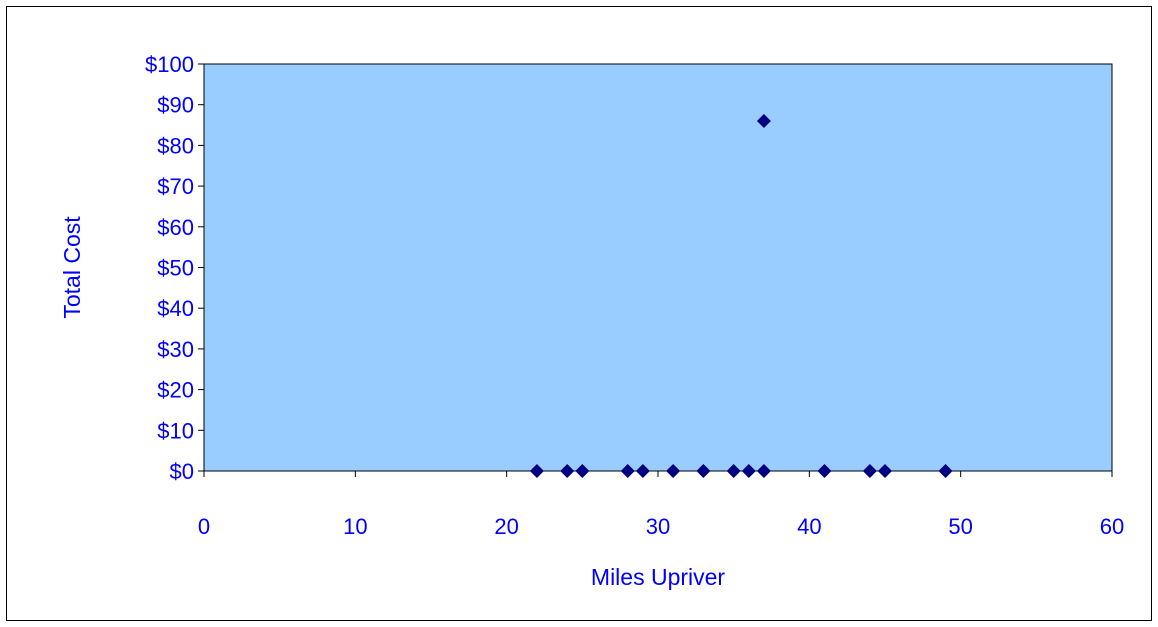 The height and width of the screenshot is (627, 1158). Describe the element at coordinates (169, 64) in the screenshot. I see `y-tick-label: $100` at that location.